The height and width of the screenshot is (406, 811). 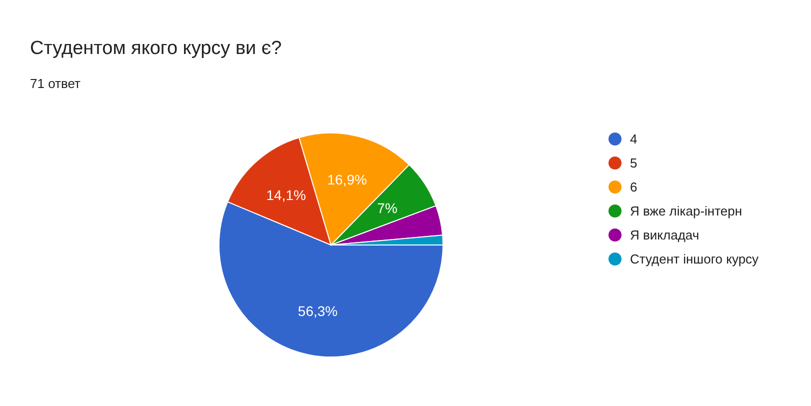 What do you see at coordinates (286, 194) in the screenshot?
I see `data-label: 14,1%` at bounding box center [286, 194].